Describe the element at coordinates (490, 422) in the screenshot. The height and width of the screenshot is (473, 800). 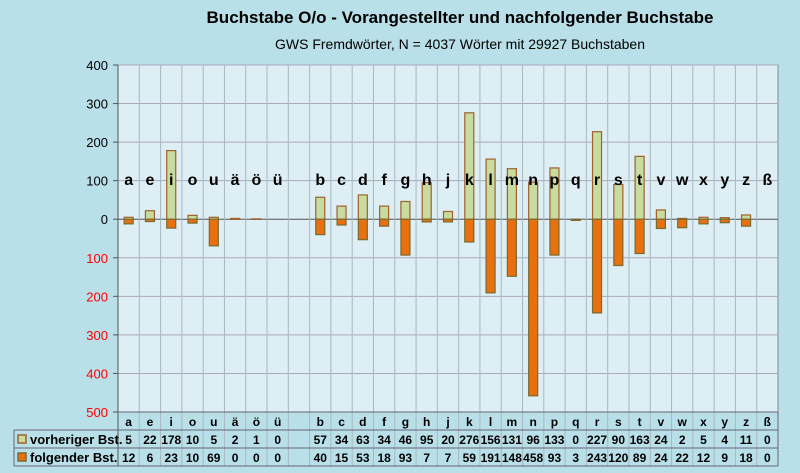
I see `table-category: l` at that location.